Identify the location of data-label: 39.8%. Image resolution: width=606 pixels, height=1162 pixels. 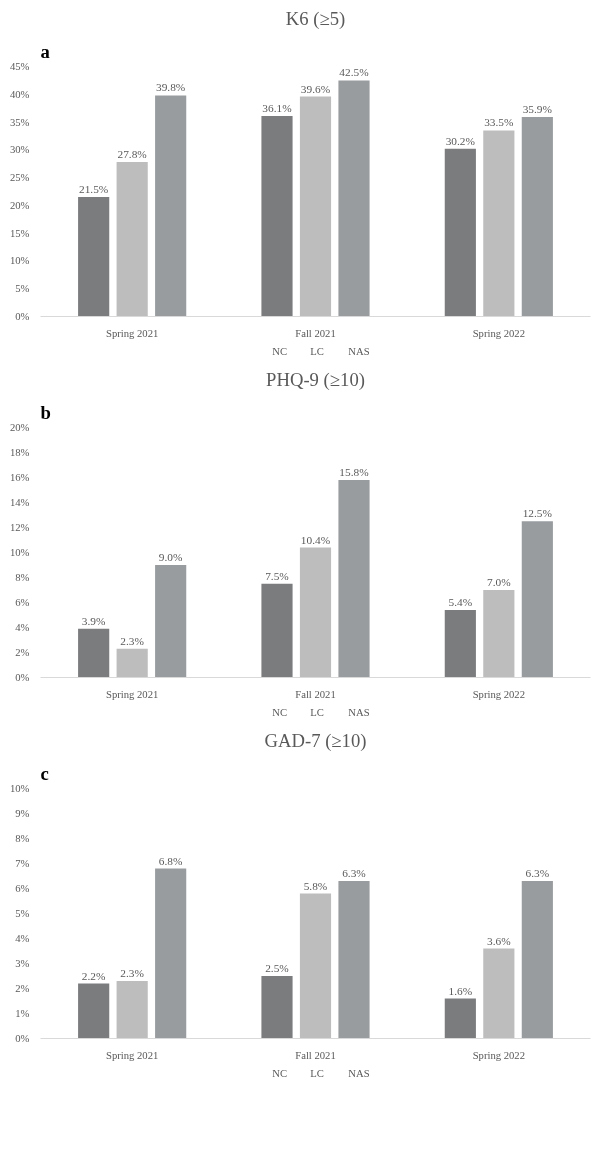
(171, 87).